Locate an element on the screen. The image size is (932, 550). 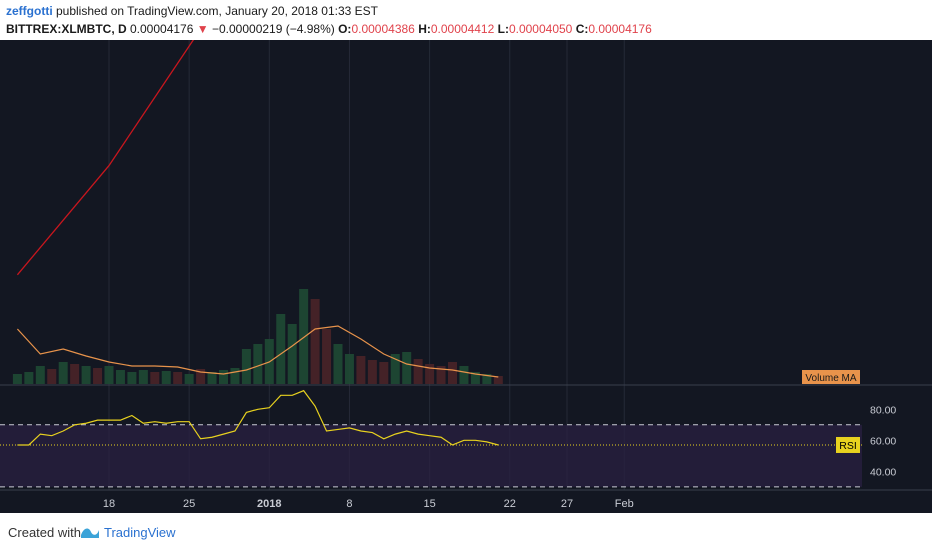
high-label: H: is located at coordinates (424, 29).